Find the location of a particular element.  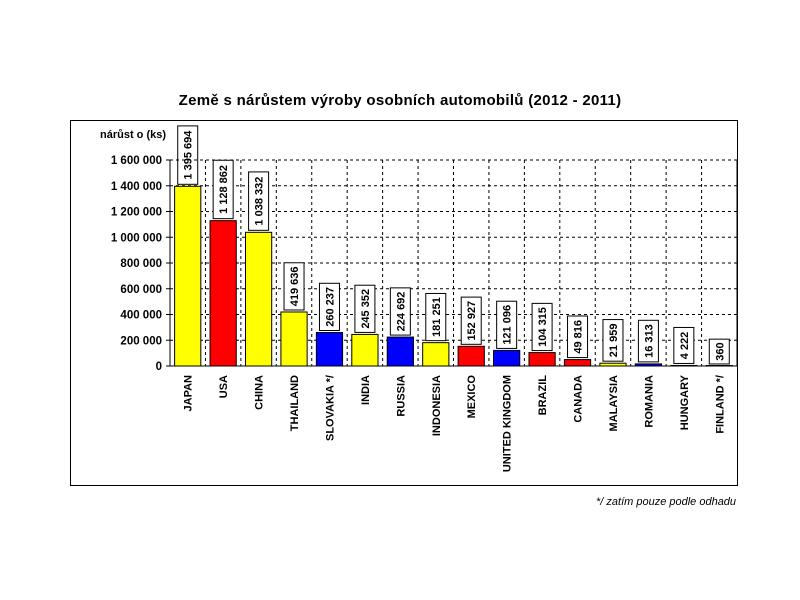

value-label: 1 395 694 is located at coordinates (189, 155).